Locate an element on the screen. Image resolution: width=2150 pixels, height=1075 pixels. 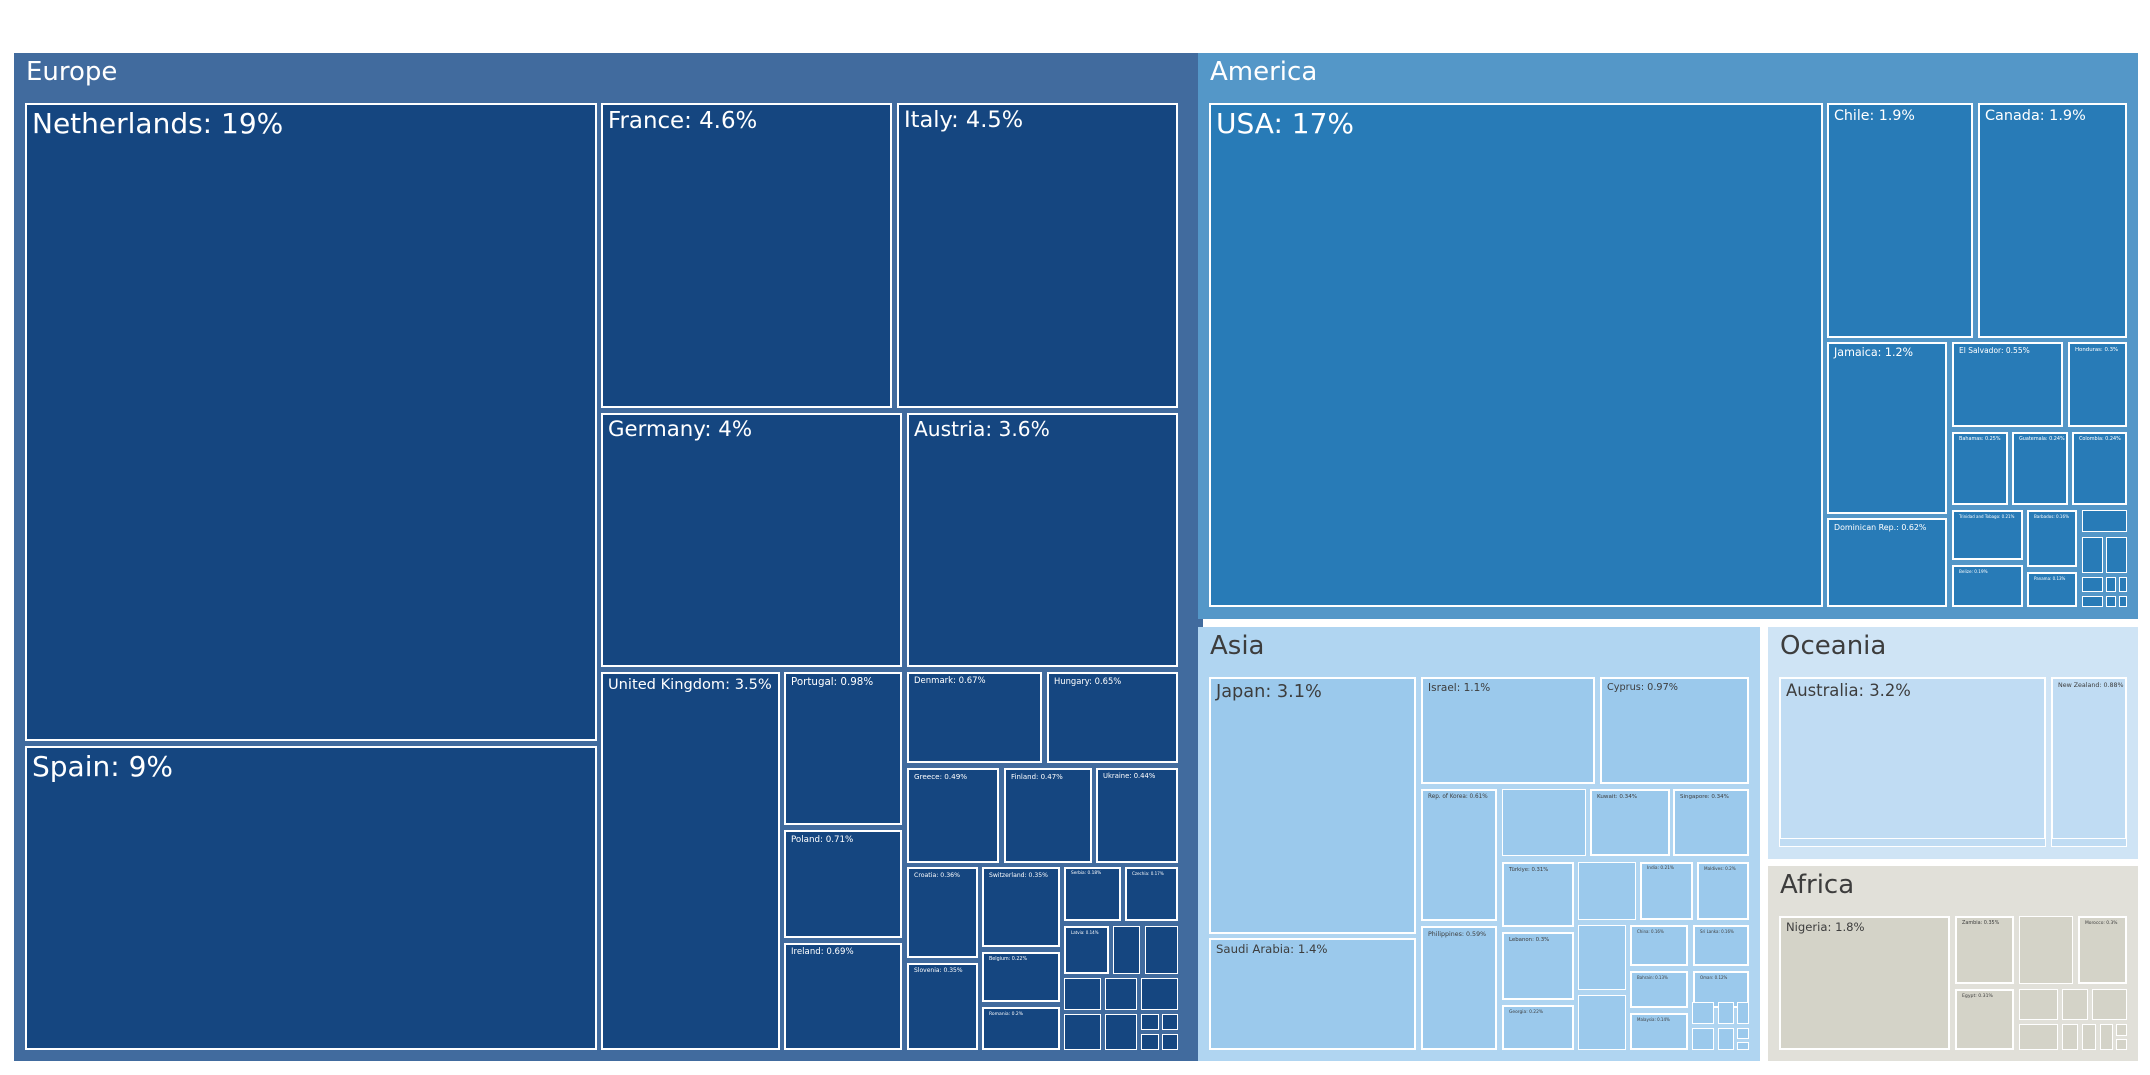
cell-zambia: Zambia: 0.35% is located at coordinates (1984, 950).